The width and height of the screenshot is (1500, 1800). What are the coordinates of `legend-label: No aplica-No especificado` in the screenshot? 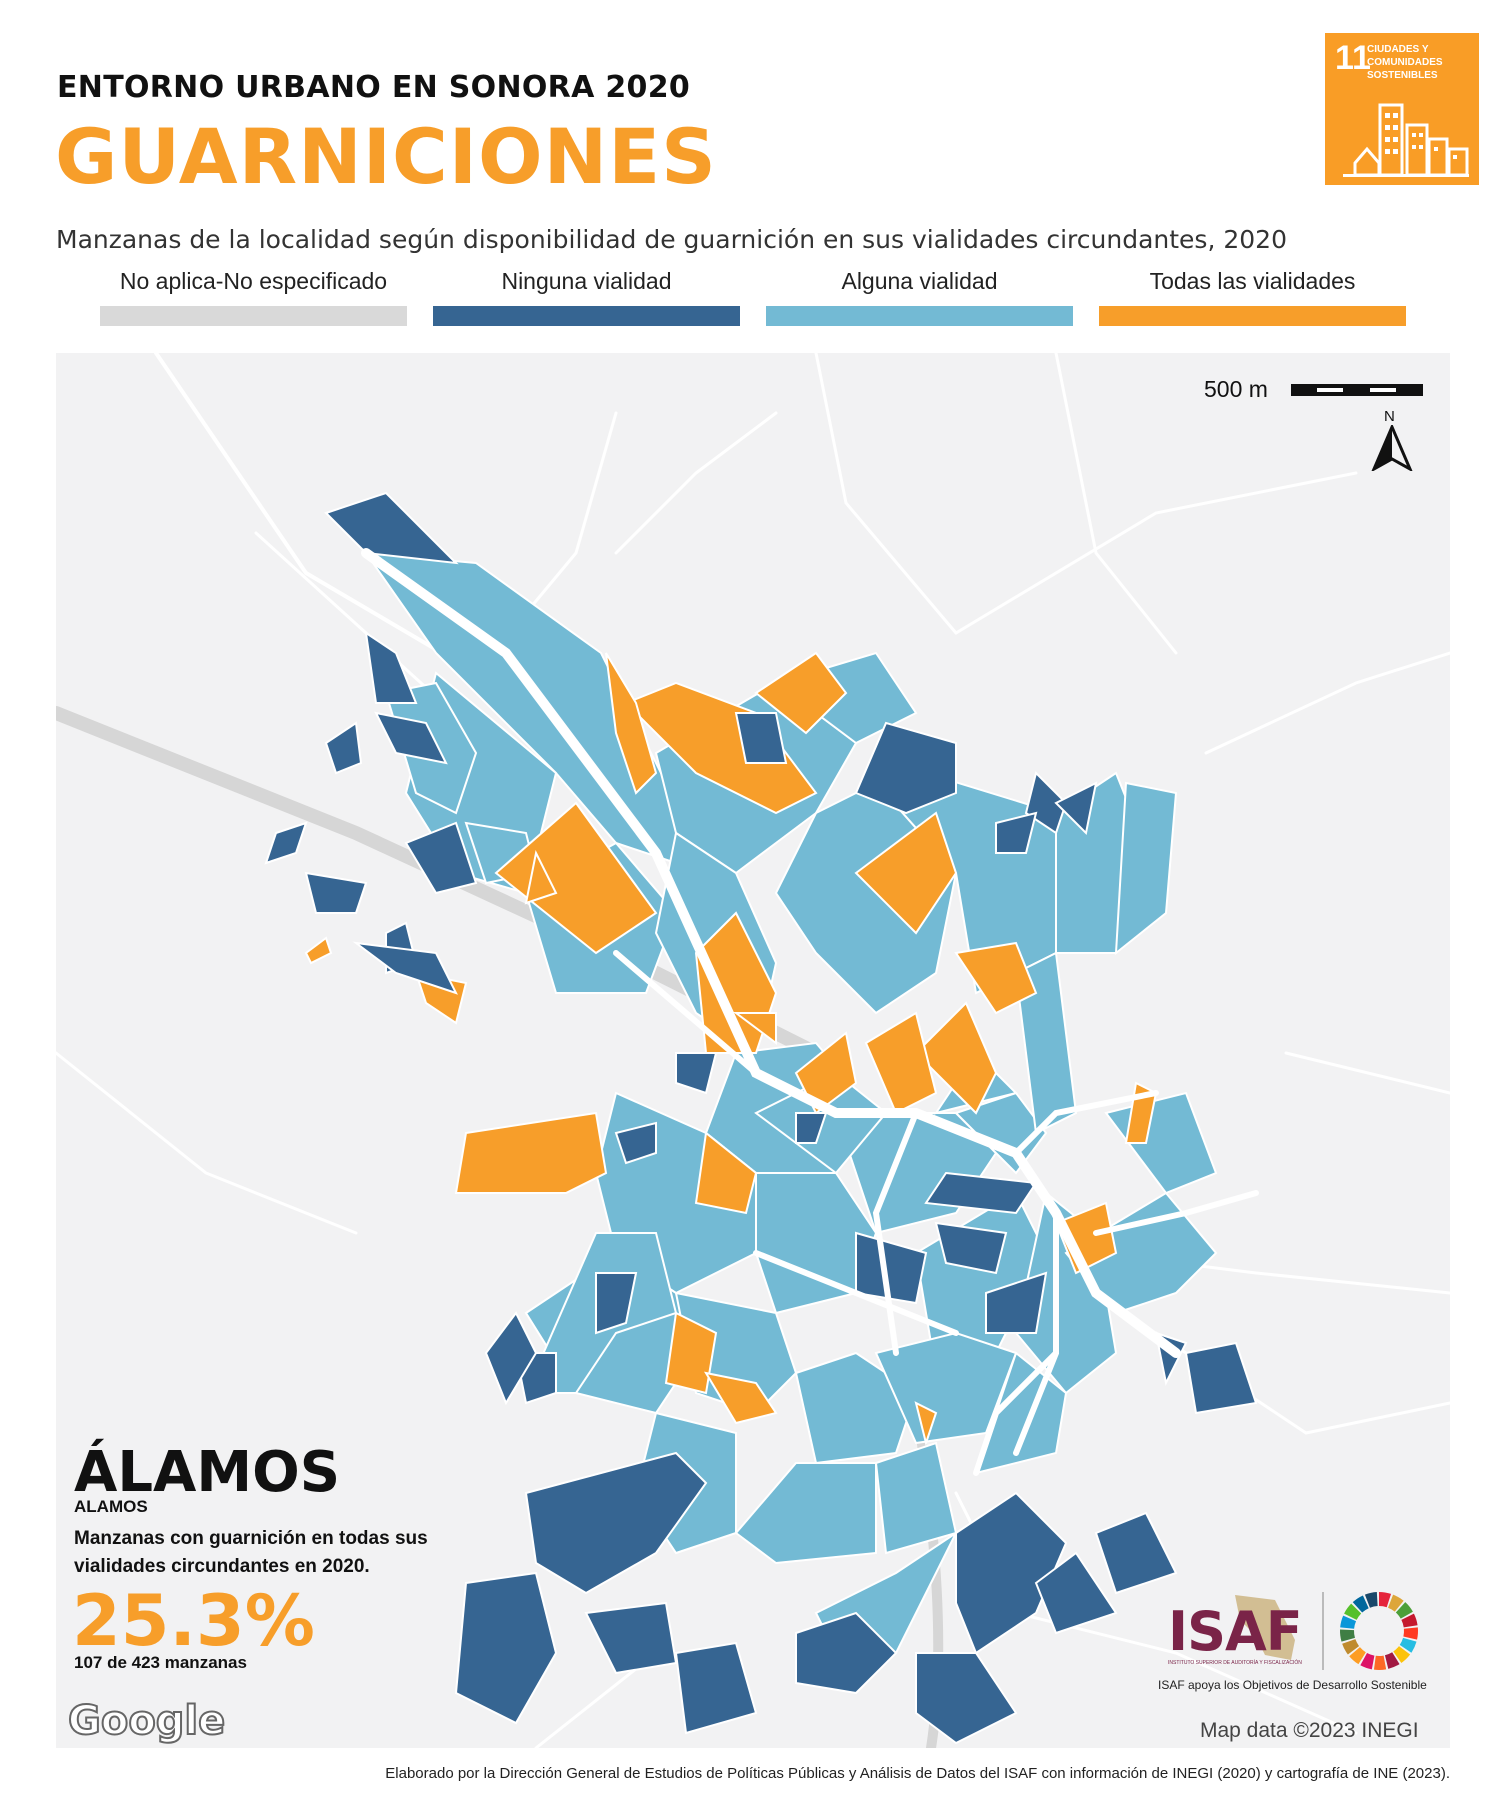 It's located at (253, 281).